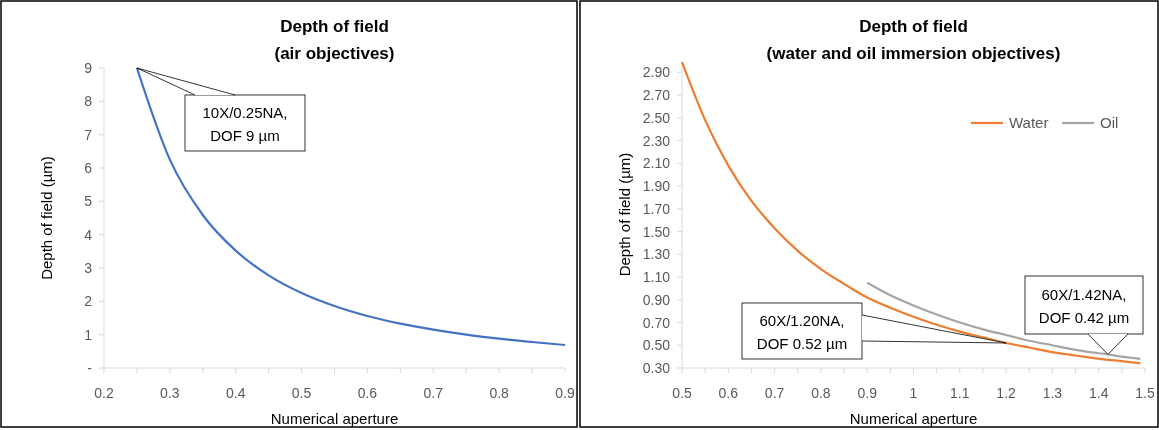 The image size is (1159, 430). Describe the element at coordinates (656, 140) in the screenshot. I see `y-tick-label: 2.30` at that location.